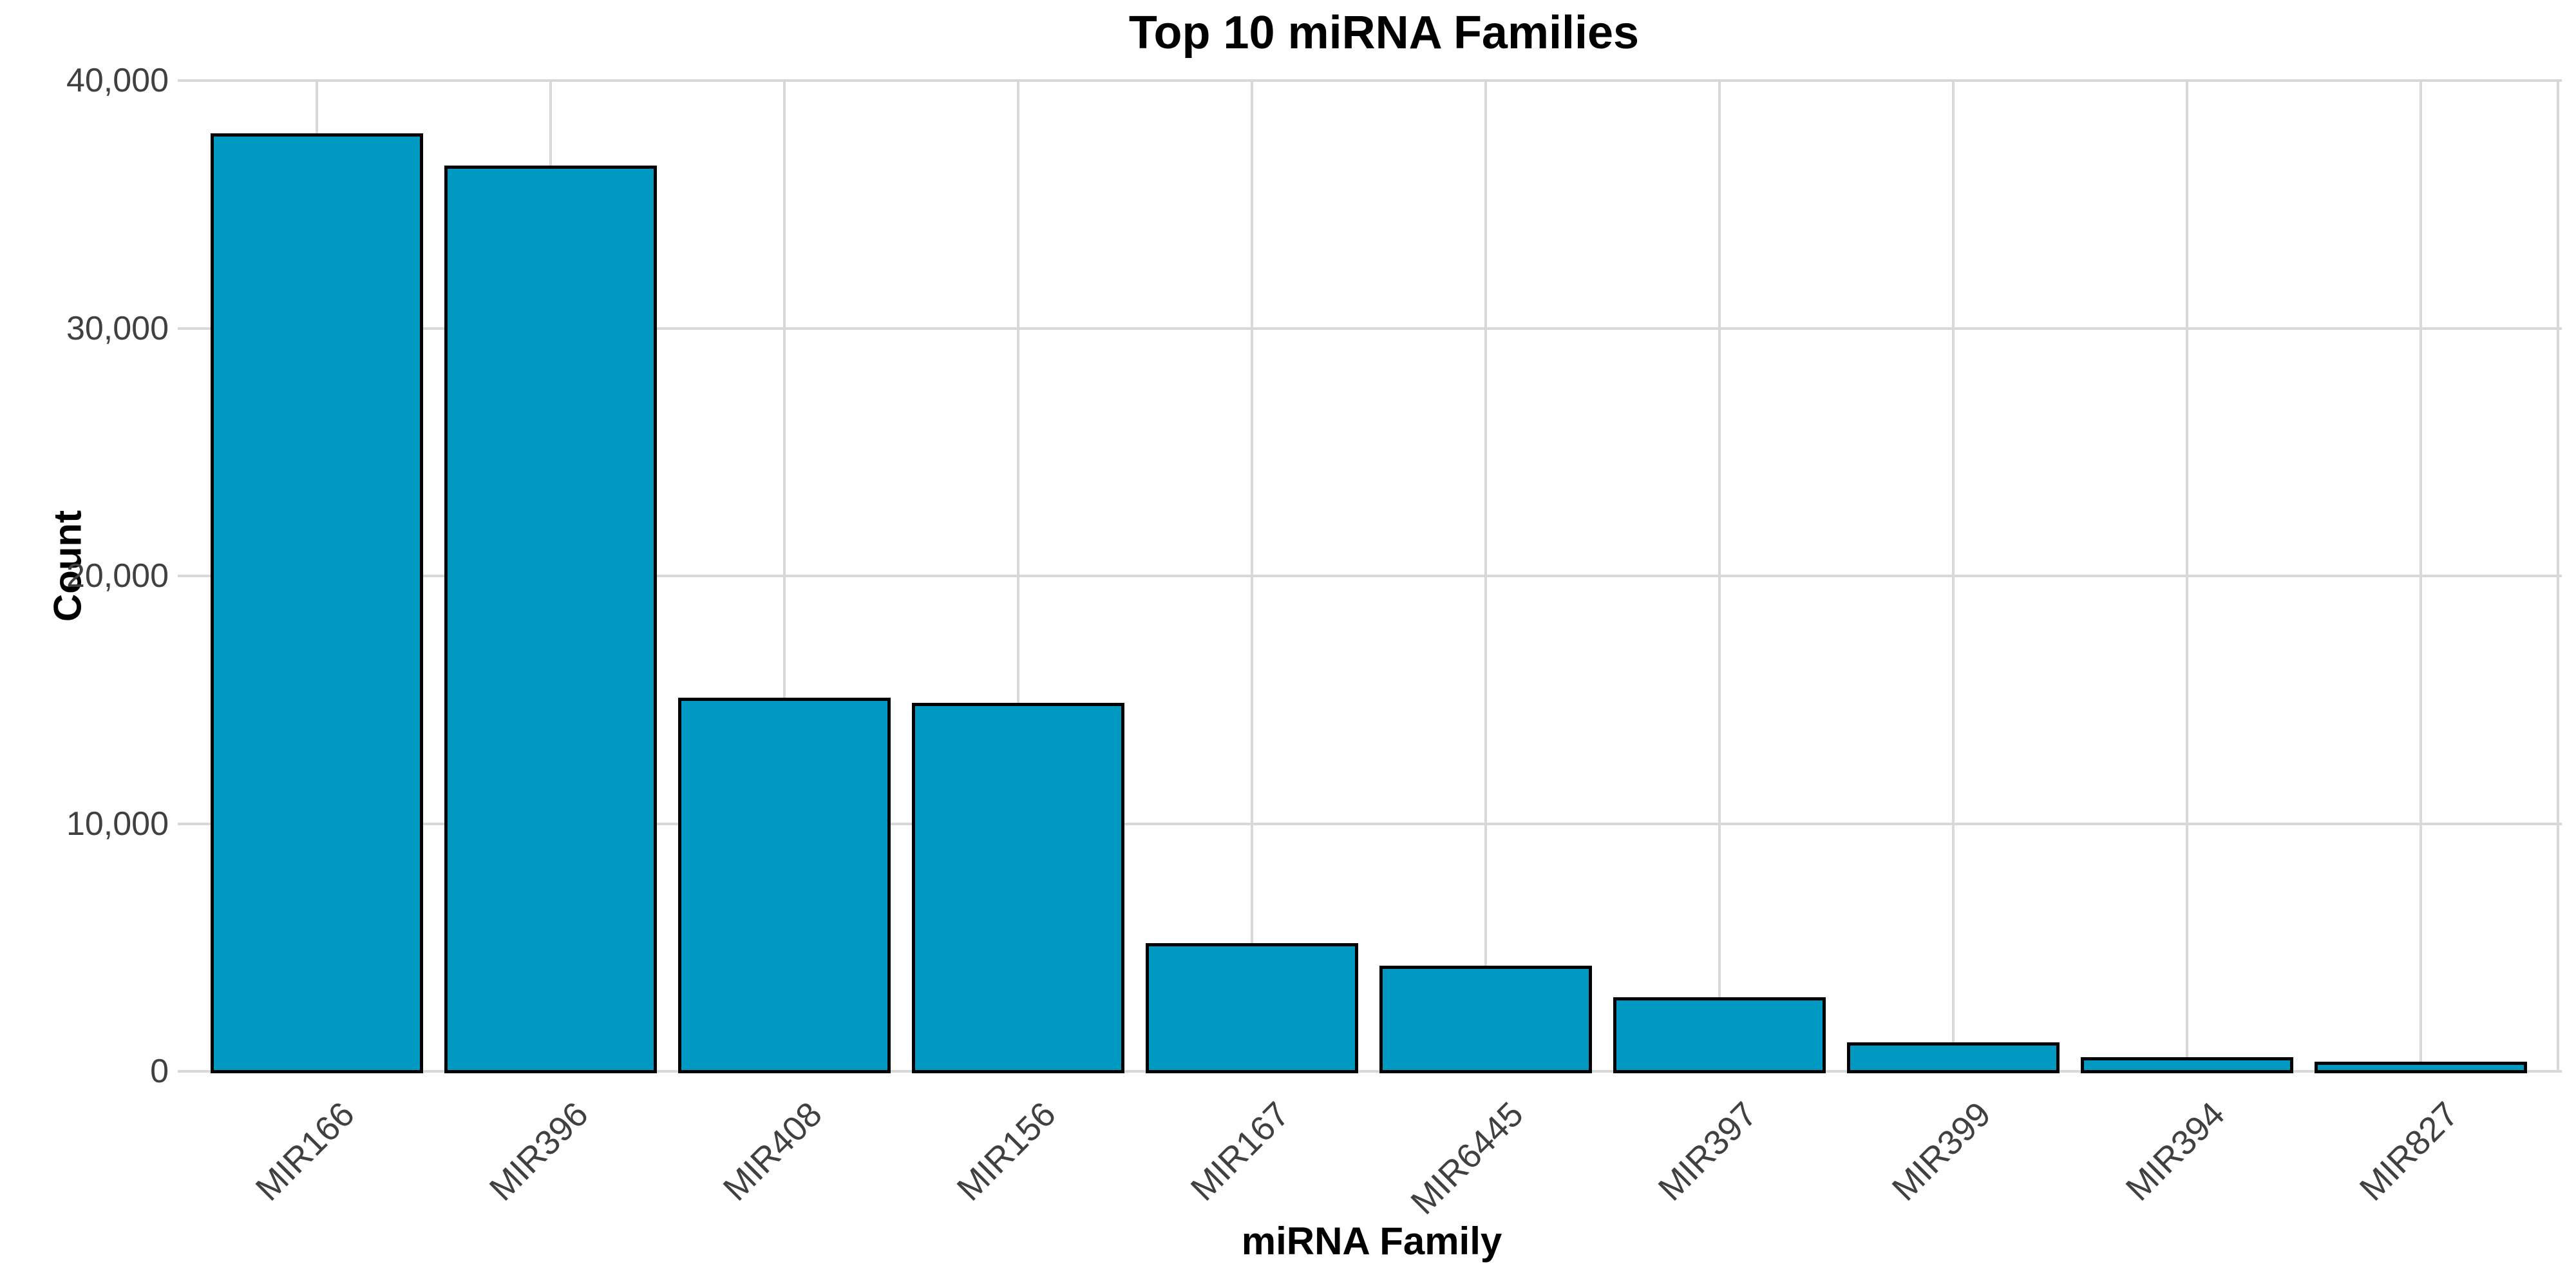 Image resolution: width=2576 pixels, height=1282 pixels. What do you see at coordinates (1006, 1152) in the screenshot?
I see `x-tick-label-MIR156: MIR156` at bounding box center [1006, 1152].